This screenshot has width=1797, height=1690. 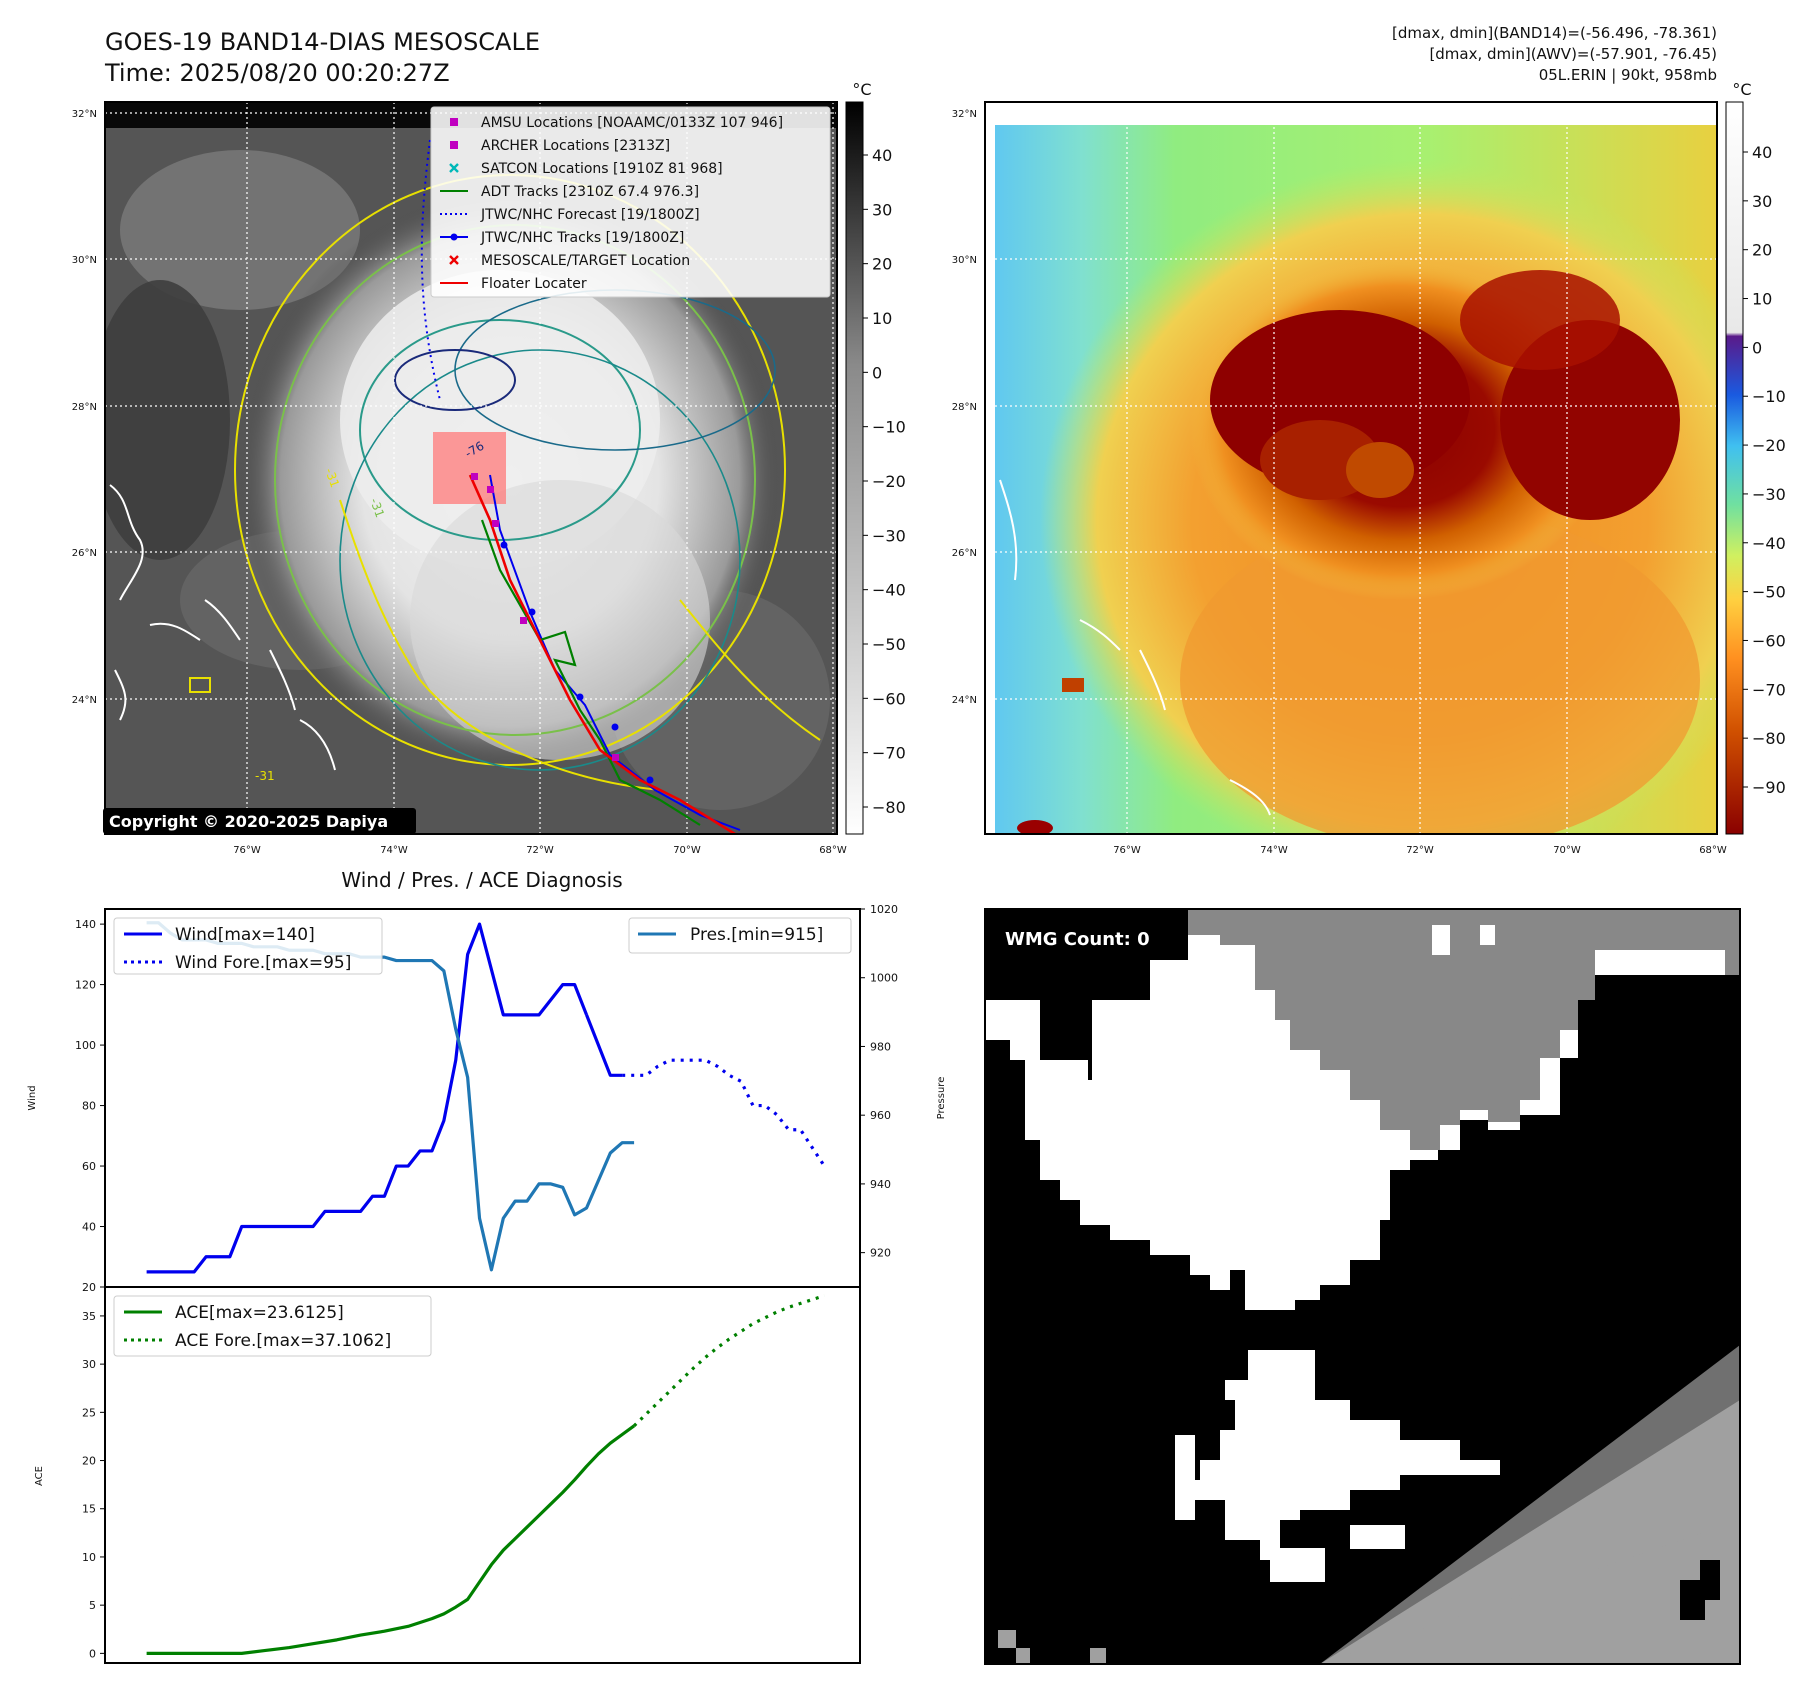 I want to click on wind-tick-label: 100, so click(x=85, y=1045).